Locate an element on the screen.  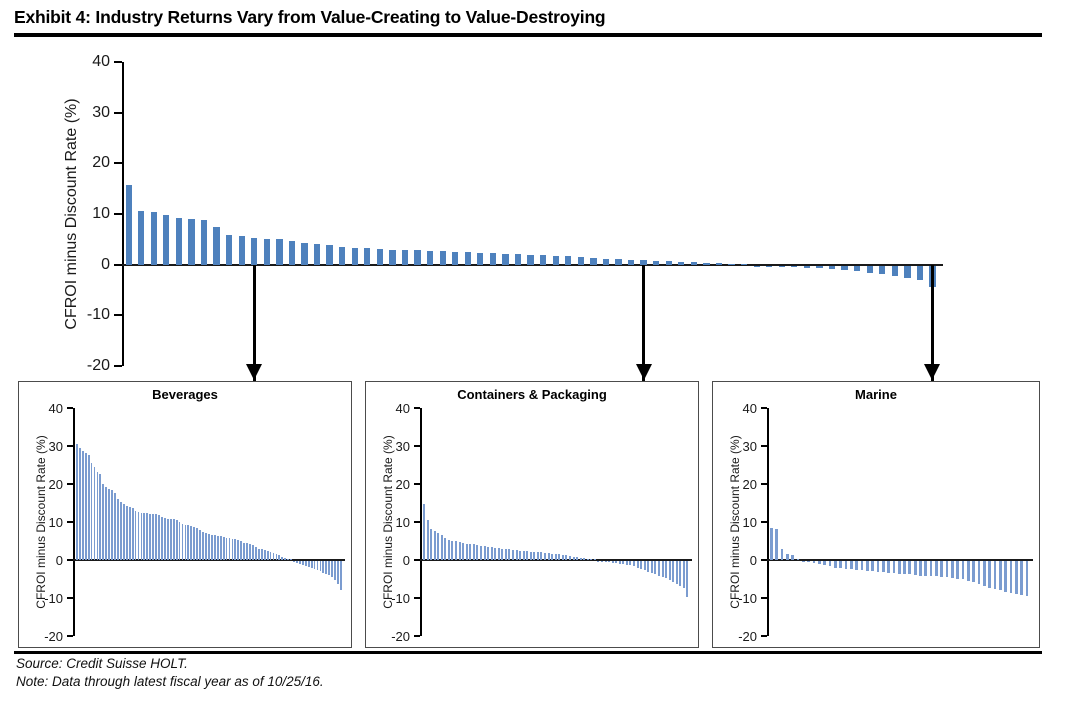
arrow-shaft-to-beverages is located at coordinates (254, 334).